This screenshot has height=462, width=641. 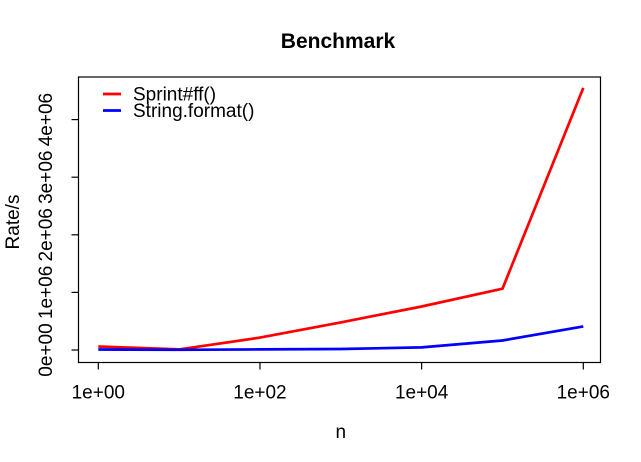 I want to click on x-axis: 1e+00 1e+02 1e+04 1e+06, so click(x=341, y=383).